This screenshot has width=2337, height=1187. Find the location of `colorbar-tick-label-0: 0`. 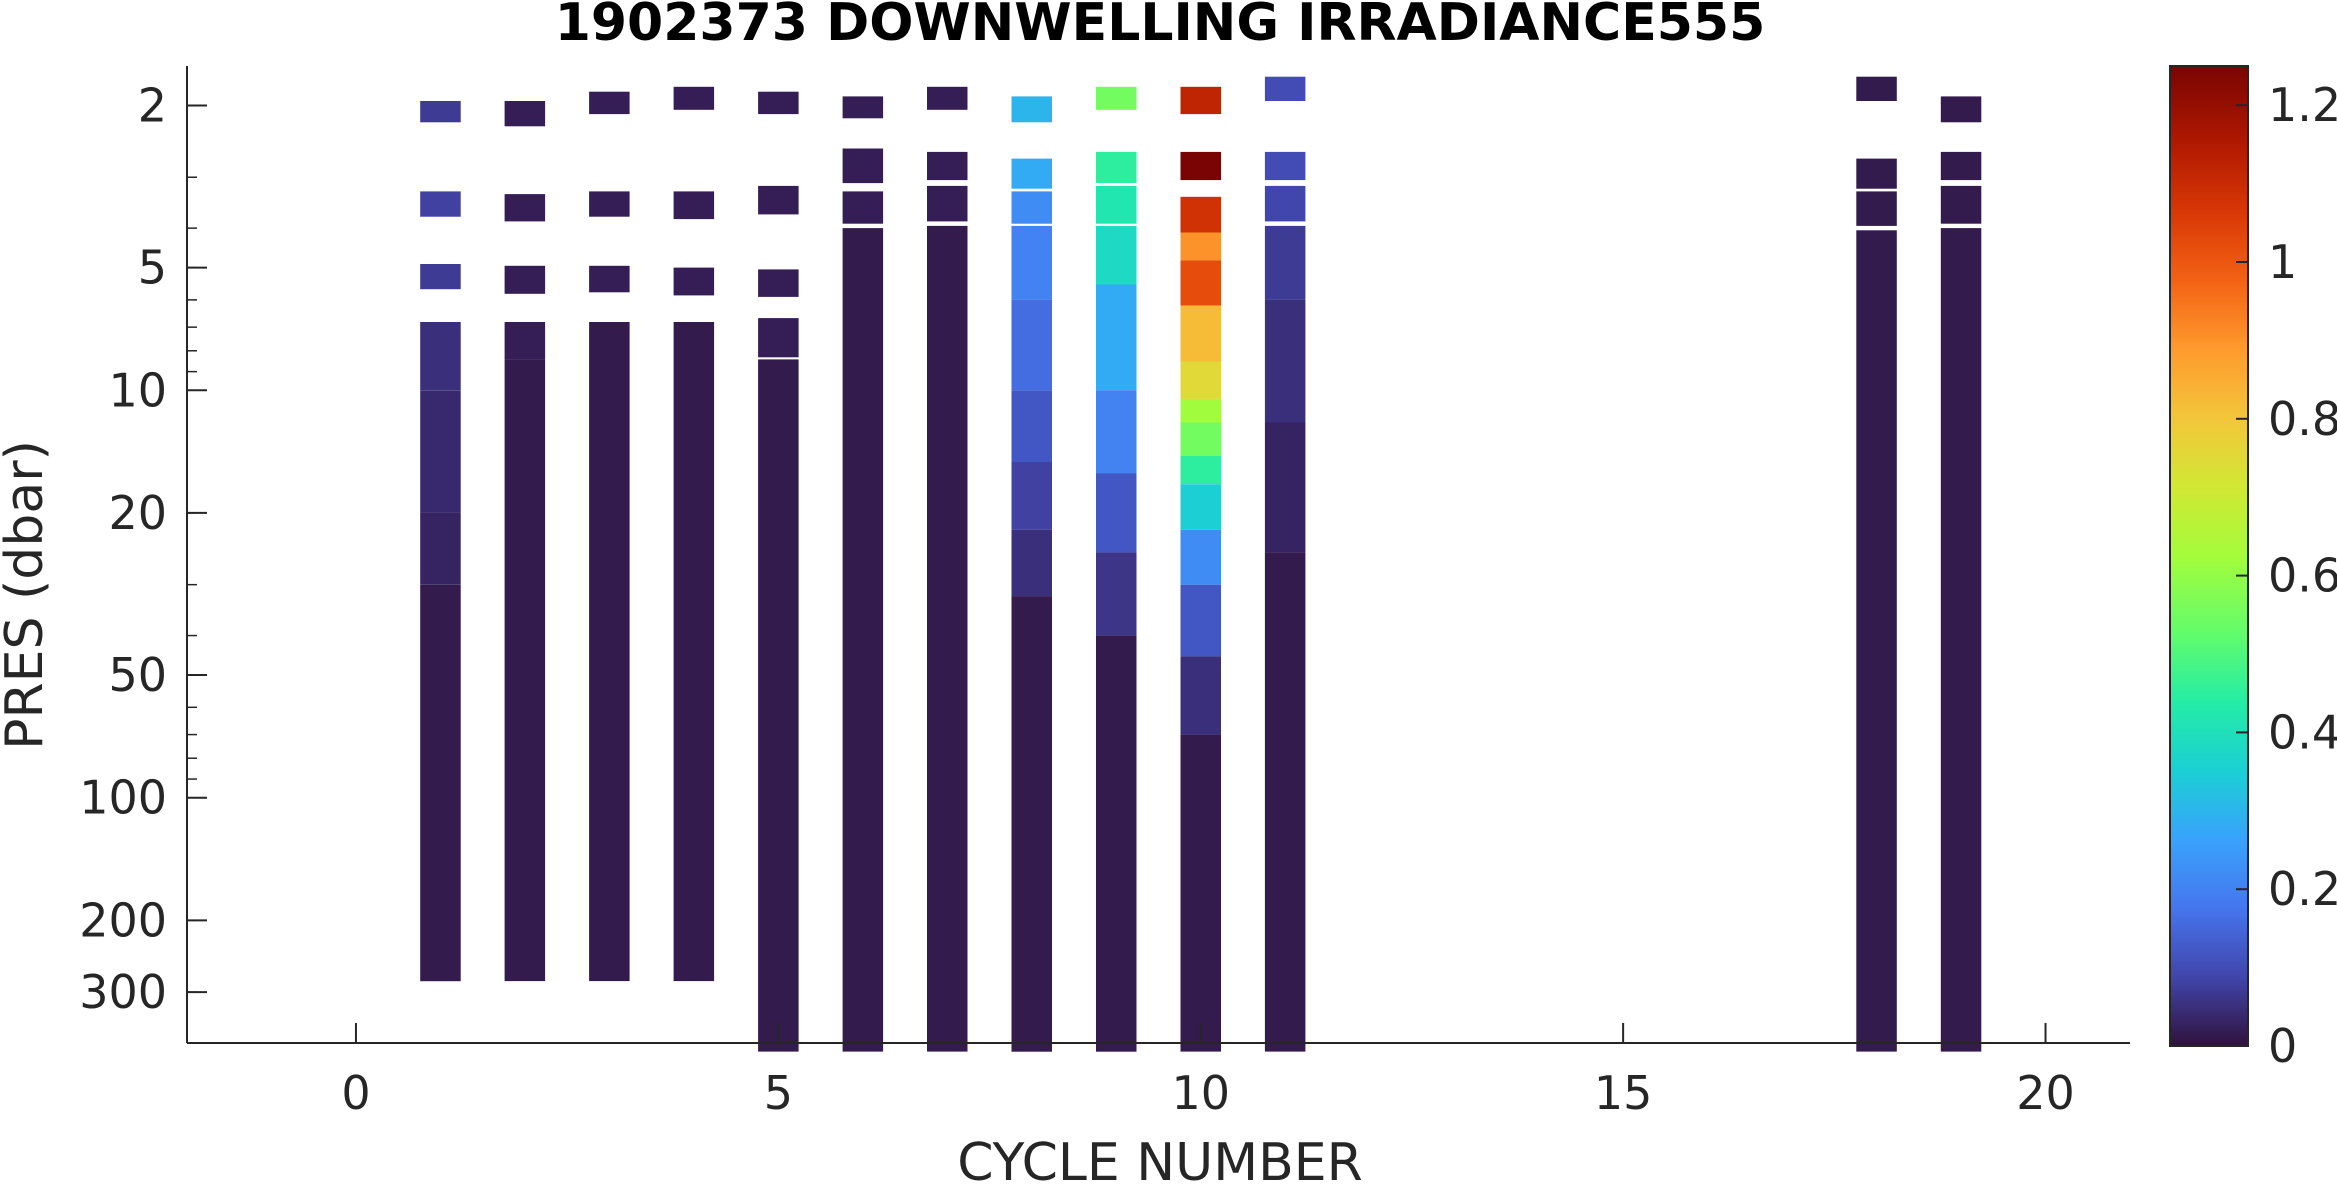

colorbar-tick-label-0: 0 is located at coordinates (2282, 1046).